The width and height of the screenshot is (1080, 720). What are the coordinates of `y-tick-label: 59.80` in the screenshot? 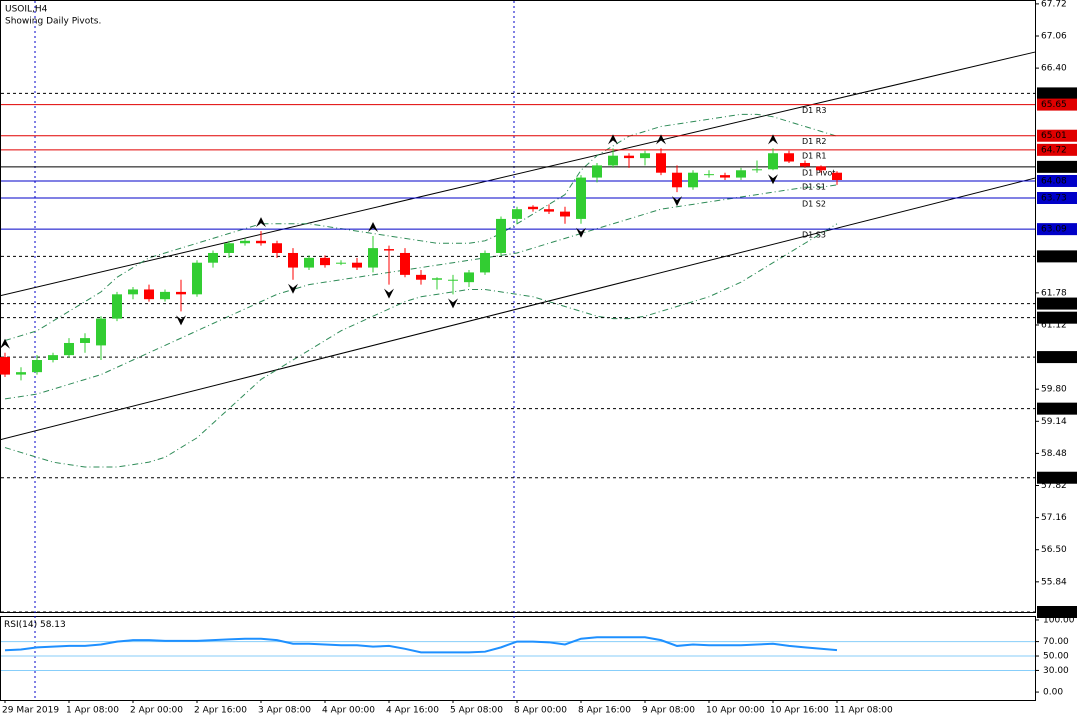 It's located at (1054, 390).